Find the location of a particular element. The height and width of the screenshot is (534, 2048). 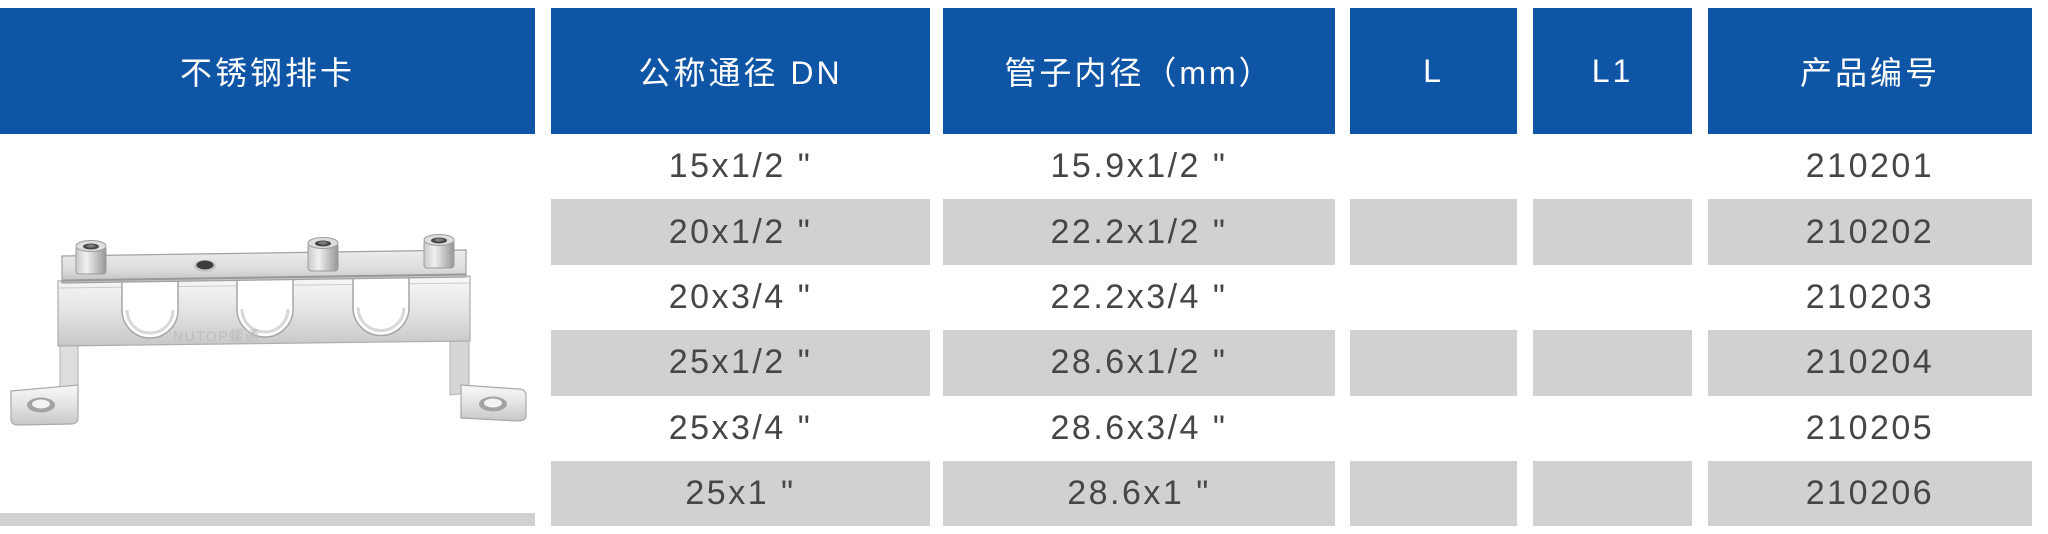

column-l1-rows is located at coordinates (1612, 330).